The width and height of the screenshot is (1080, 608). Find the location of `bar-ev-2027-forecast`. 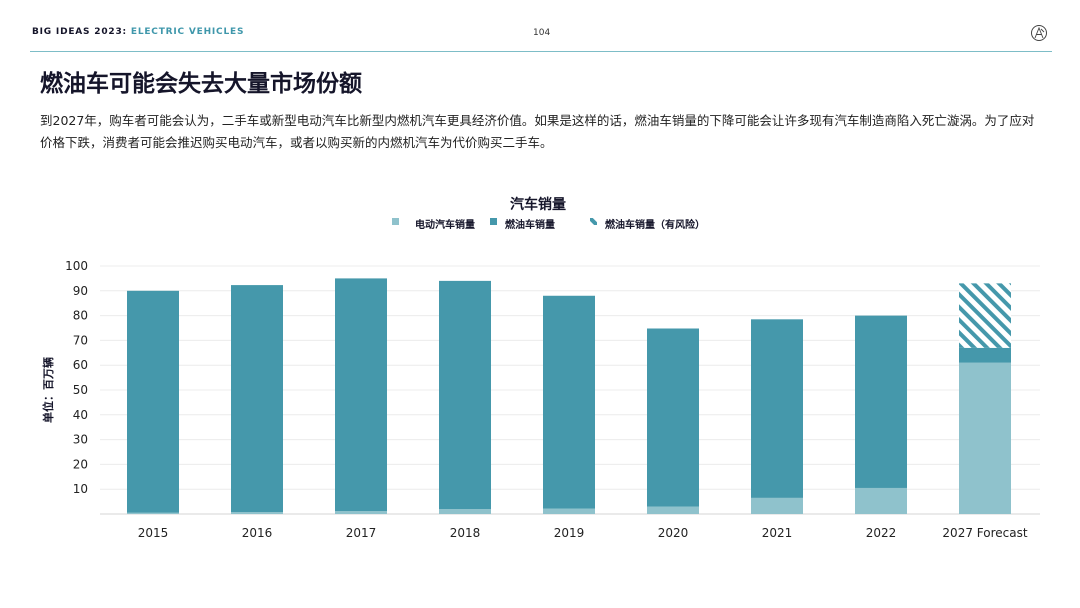

bar-ev-2027-forecast is located at coordinates (985, 438).